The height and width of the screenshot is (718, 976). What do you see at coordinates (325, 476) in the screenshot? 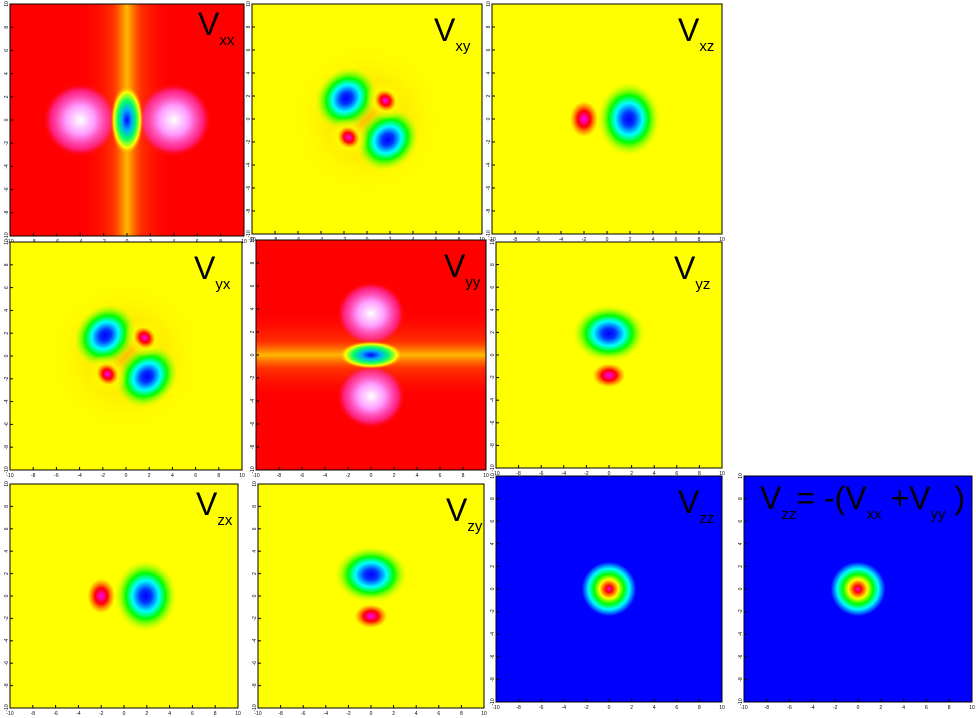
I see `x-tick-label: -4` at bounding box center [325, 476].